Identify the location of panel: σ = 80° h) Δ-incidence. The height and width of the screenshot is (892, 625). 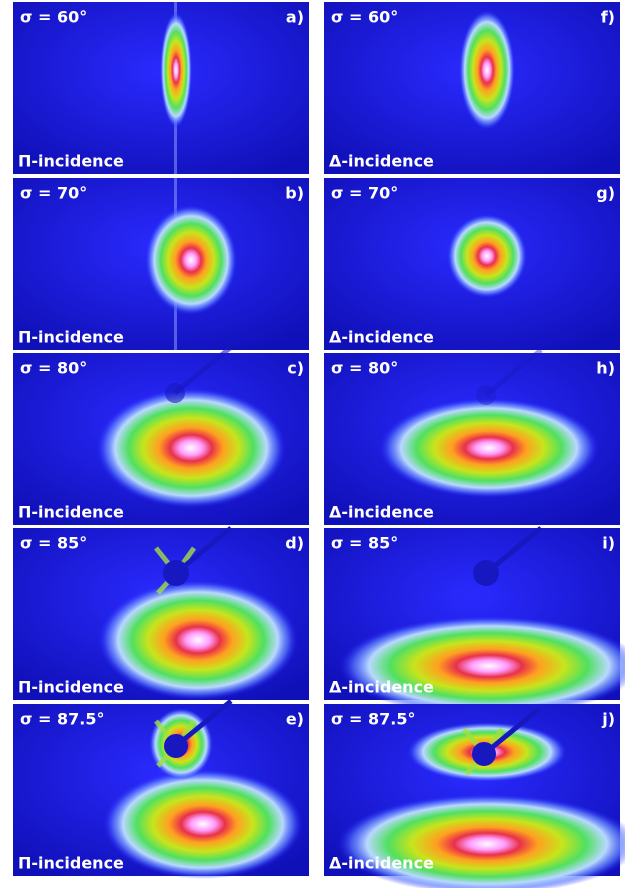
(472, 436).